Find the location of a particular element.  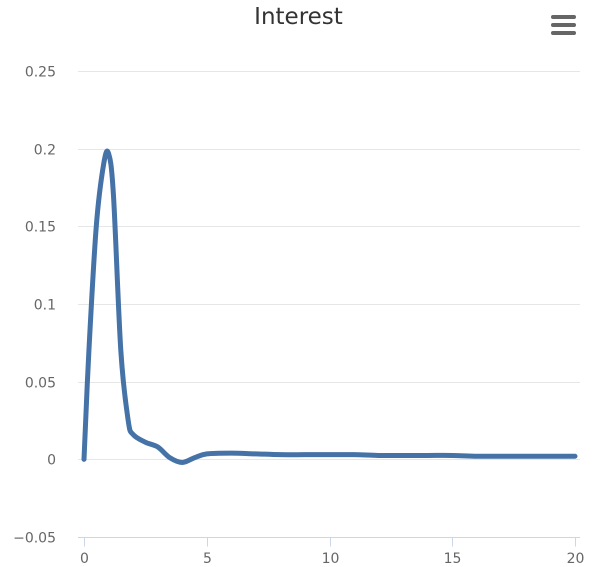

x-tick-label: 15 is located at coordinates (453, 559).